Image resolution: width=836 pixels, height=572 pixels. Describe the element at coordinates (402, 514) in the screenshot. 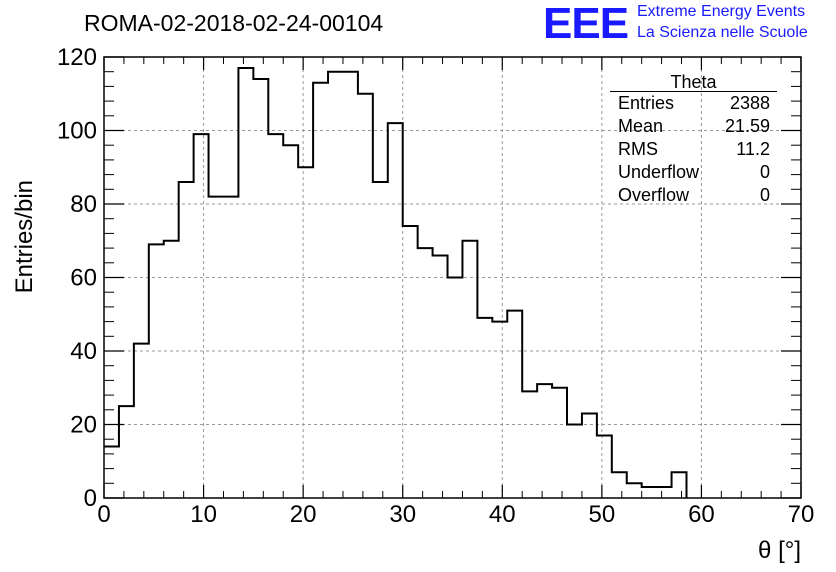

I see `x-tick-label: 30` at that location.